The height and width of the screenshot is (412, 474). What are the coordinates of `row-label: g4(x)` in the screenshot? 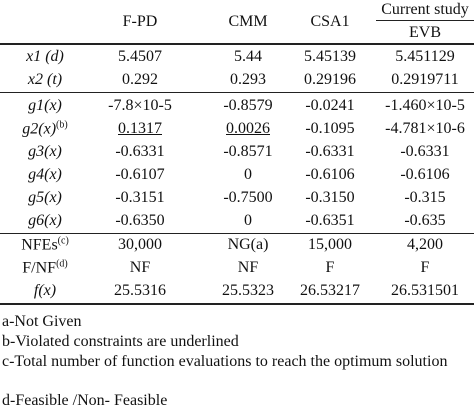 It's located at (45, 175).